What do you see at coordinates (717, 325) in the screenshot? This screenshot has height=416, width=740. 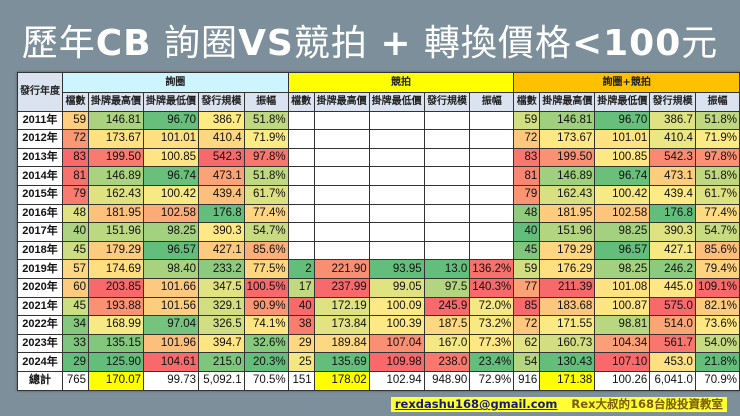 I see `data-cell: 73.6%` at bounding box center [717, 325].